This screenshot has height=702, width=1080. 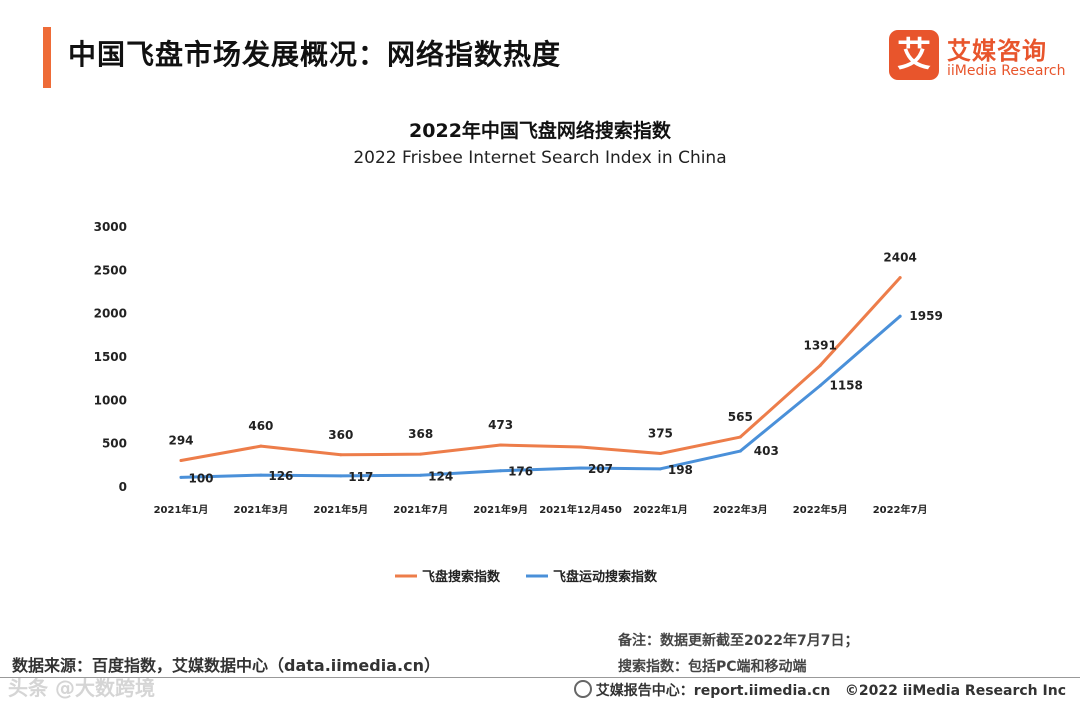 What do you see at coordinates (740, 509) in the screenshot?
I see `x-tick-label: 2022年3月` at bounding box center [740, 509].